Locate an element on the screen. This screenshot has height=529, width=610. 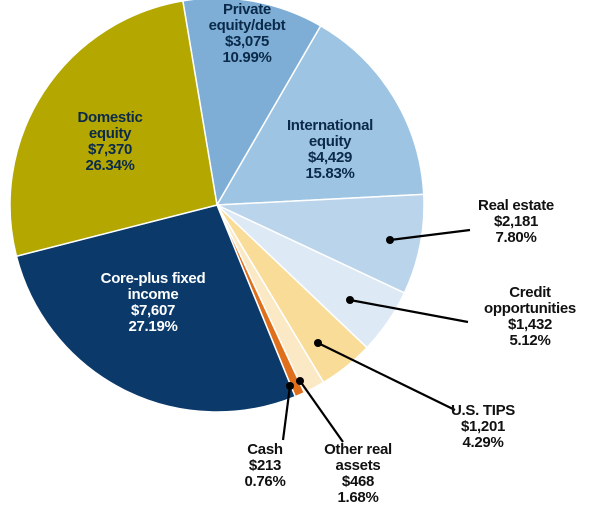
slice-amount: $468 is located at coordinates (358, 481).